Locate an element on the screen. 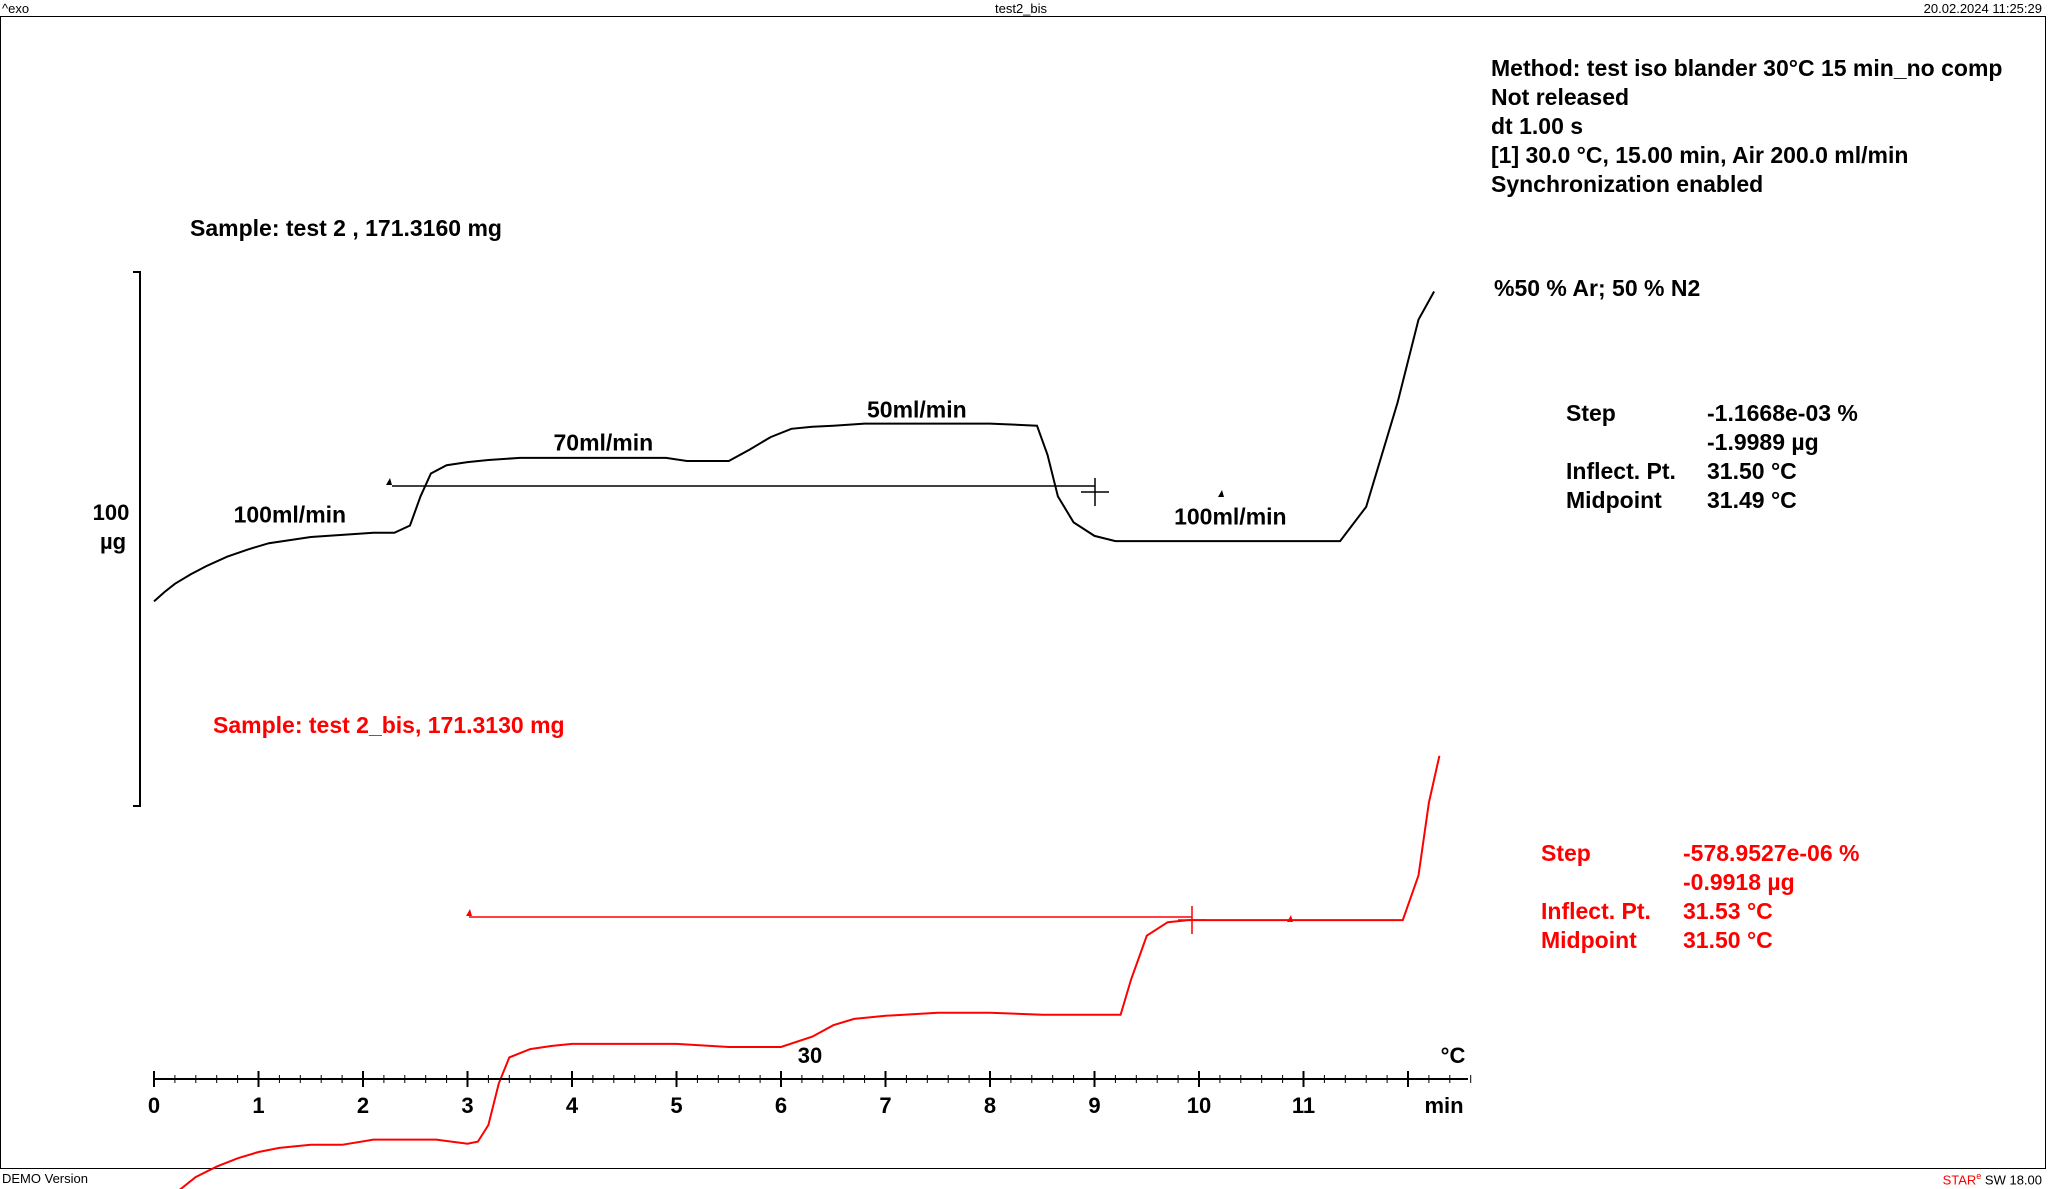 The width and height of the screenshot is (2048, 1189). x-tick-label: 3 is located at coordinates (467, 1105).